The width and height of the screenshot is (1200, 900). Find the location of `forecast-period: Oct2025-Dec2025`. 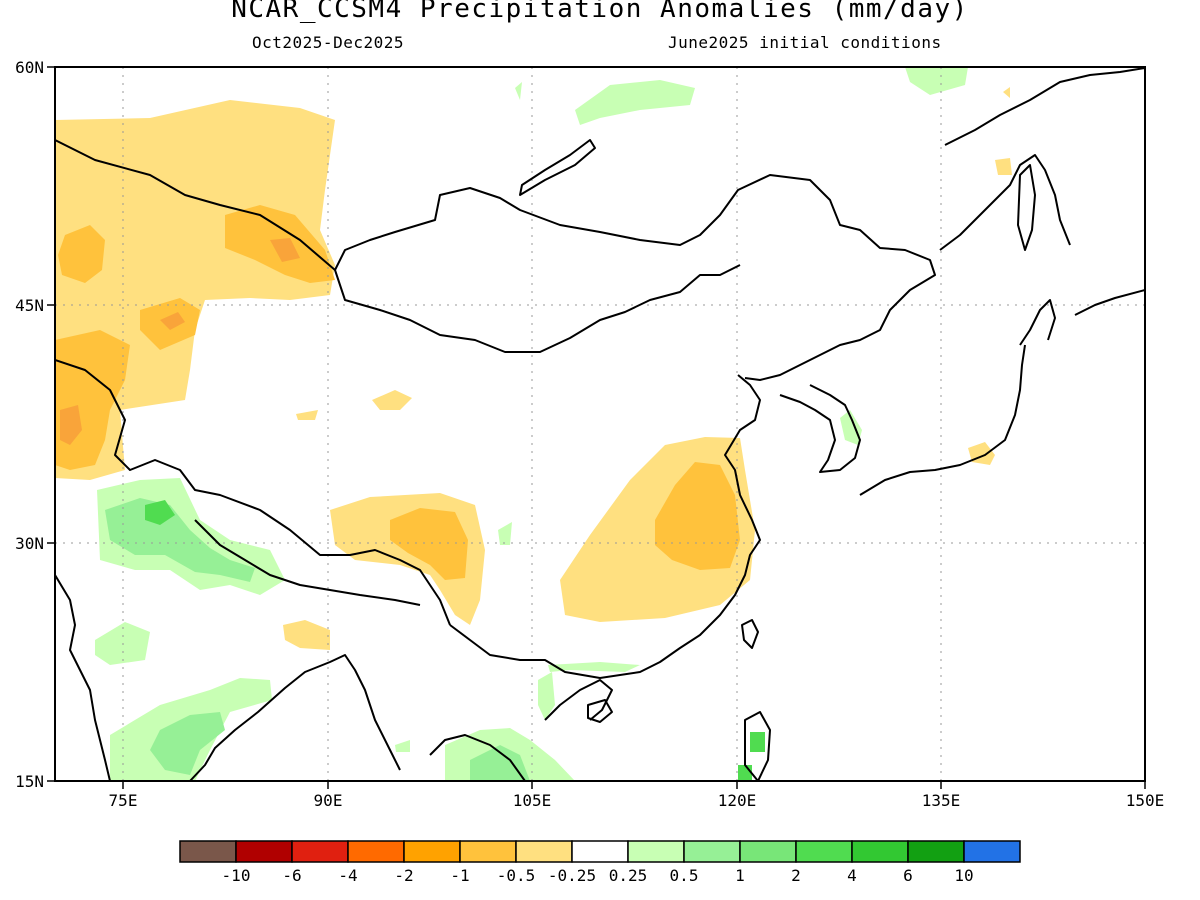

forecast-period: Oct2025-Dec2025 is located at coordinates (328, 42).